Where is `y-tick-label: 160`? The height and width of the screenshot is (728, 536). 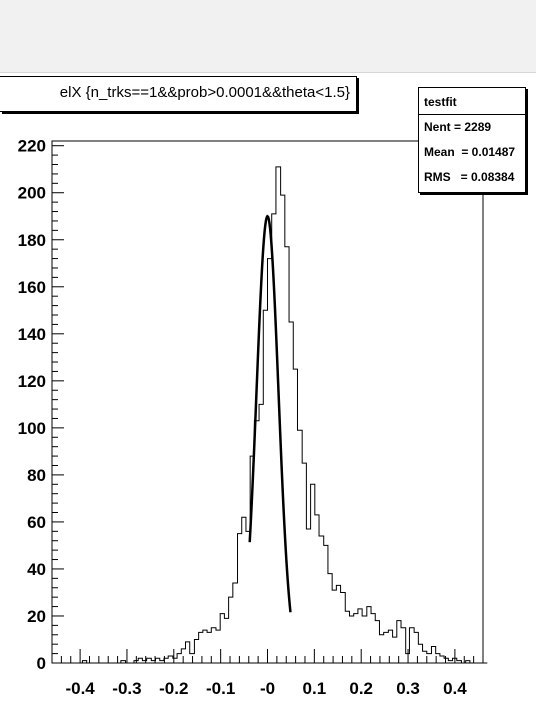 y-tick-label: 160 is located at coordinates (32, 287).